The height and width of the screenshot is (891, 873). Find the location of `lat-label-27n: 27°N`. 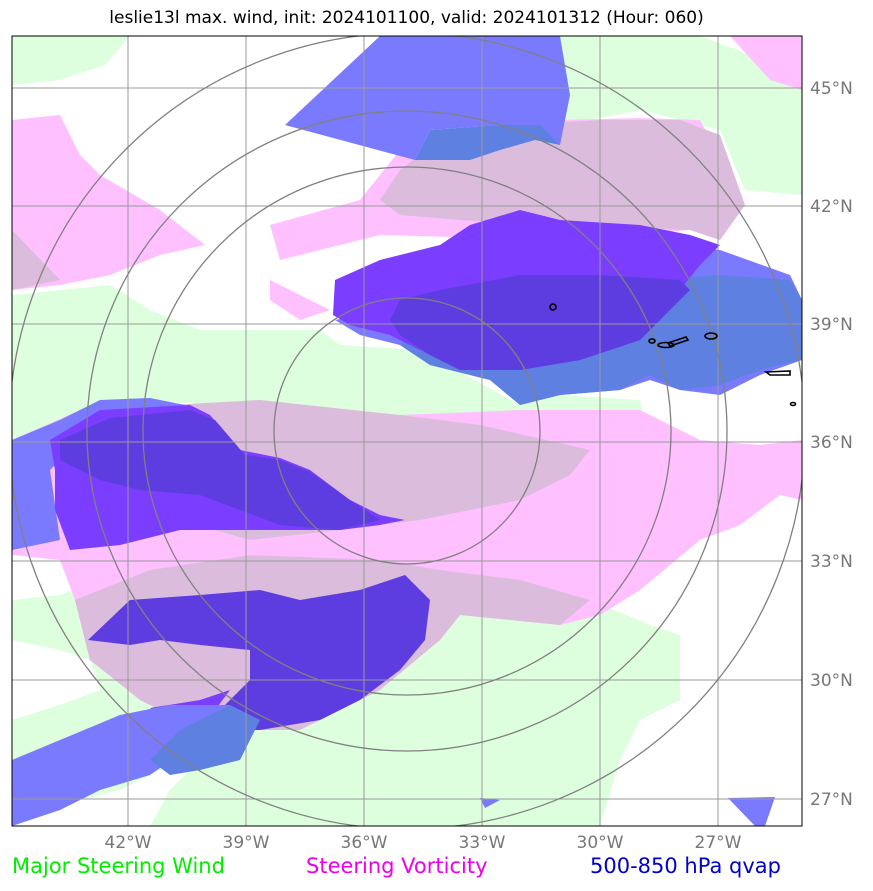

lat-label-27n: 27°N is located at coordinates (831, 800).